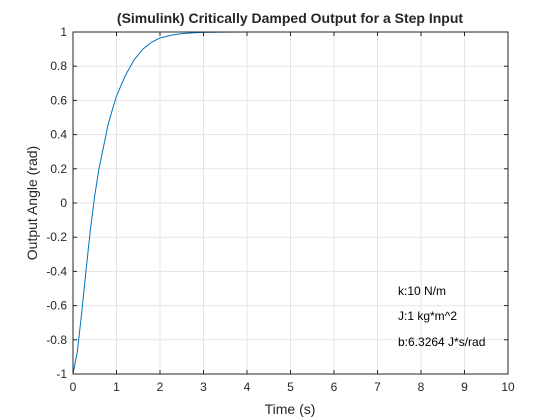 This screenshot has height=420, width=560. What do you see at coordinates (63, 32) in the screenshot?
I see `y-tick-label: 1` at bounding box center [63, 32].